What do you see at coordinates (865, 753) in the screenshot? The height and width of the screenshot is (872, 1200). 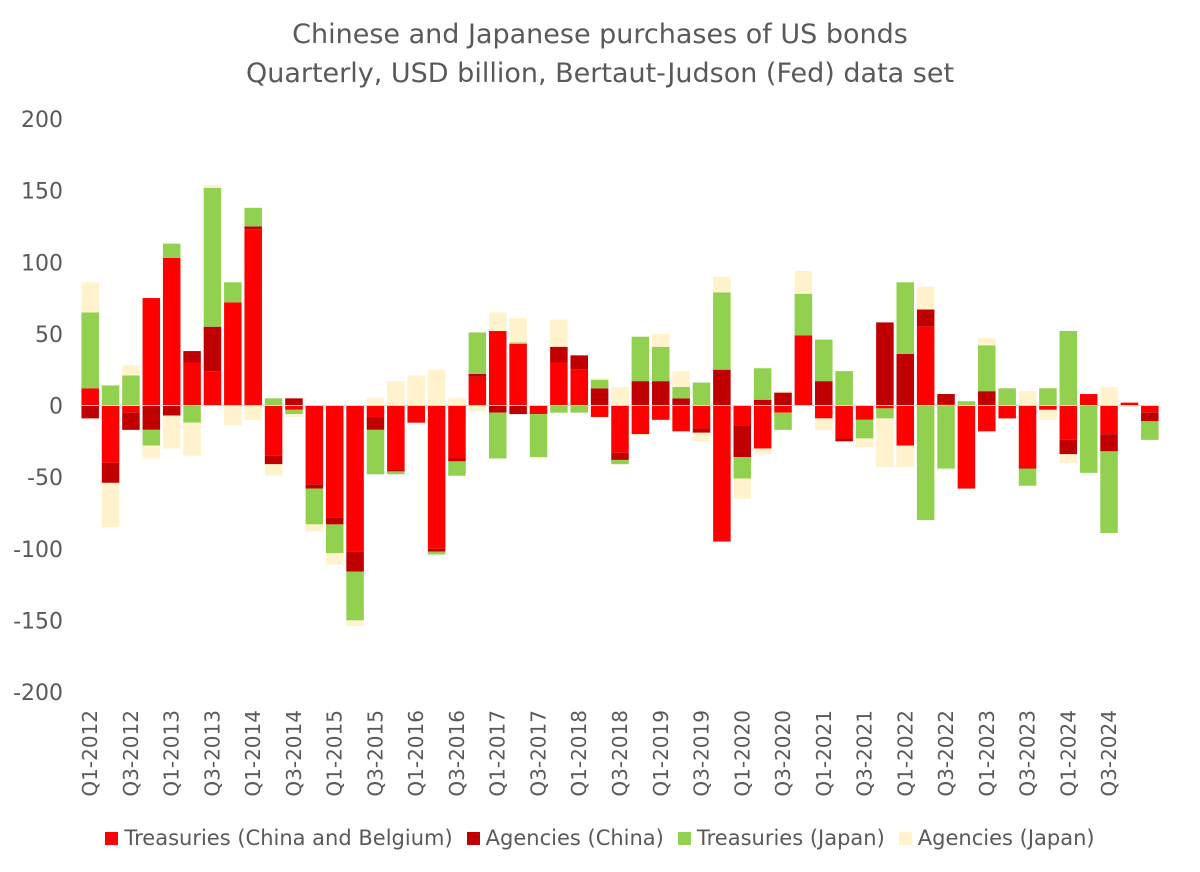 I see `x-tick-label: Q3-2021` at bounding box center [865, 753].